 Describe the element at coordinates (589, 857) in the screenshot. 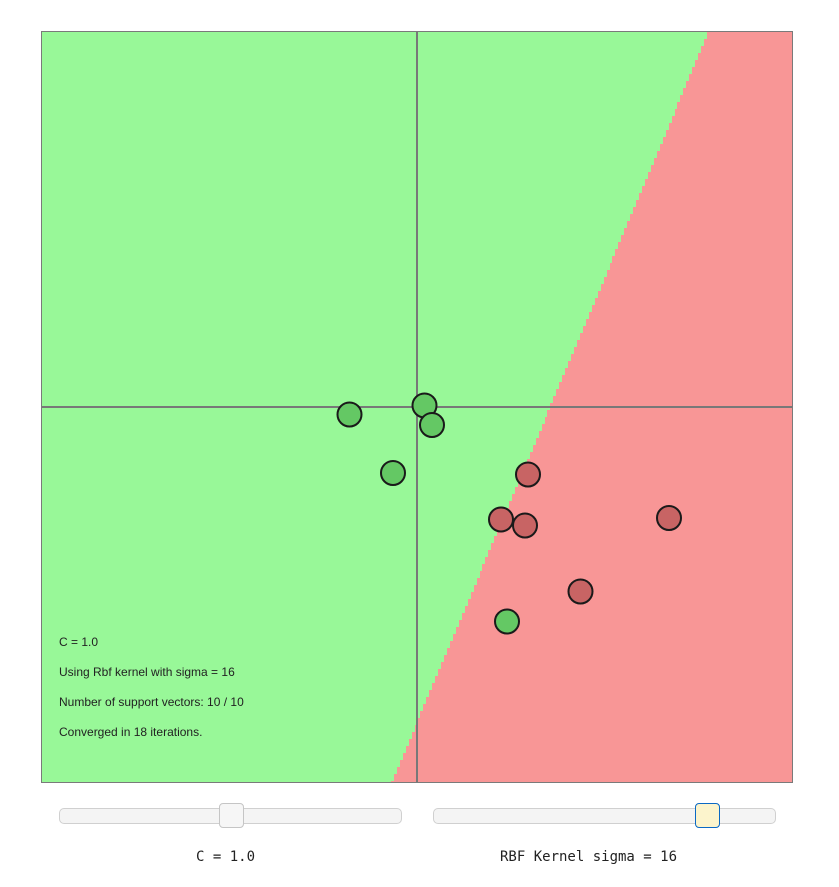

I see `sigma-slider-caption: RBF Kernel sigma = 16` at that location.